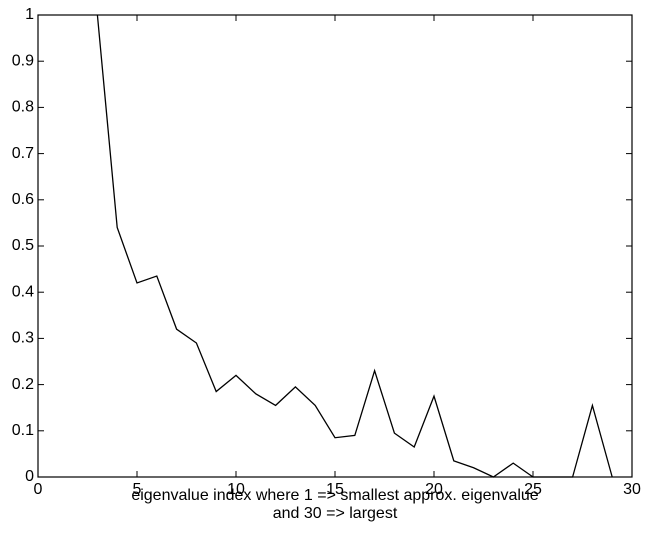 The image size is (645, 556). What do you see at coordinates (23, 107) in the screenshot?
I see `y-tick-label: 0.8` at bounding box center [23, 107].